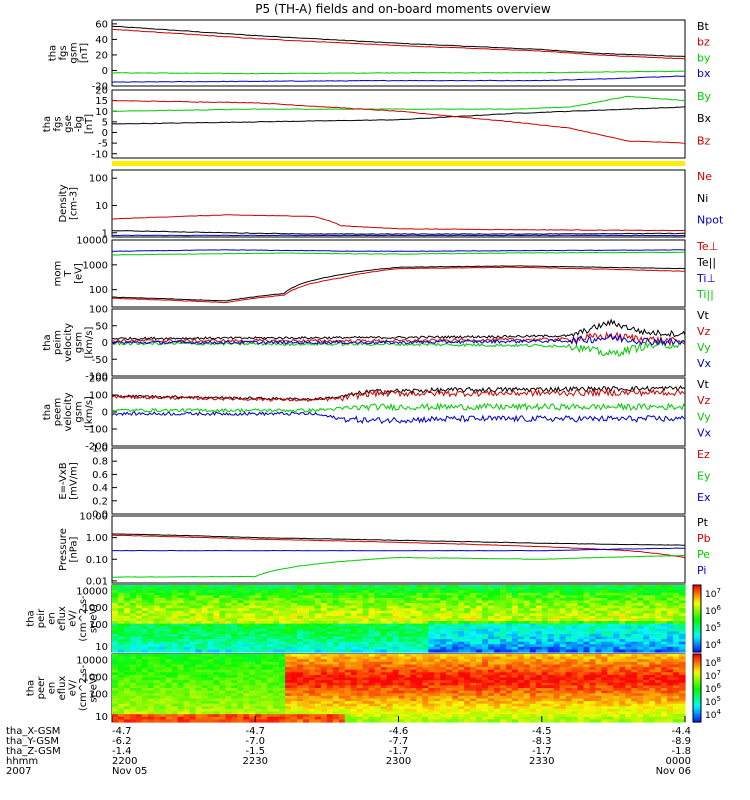 Image resolution: width=750 pixels, height=800 pixels. Describe the element at coordinates (58, 274) in the screenshot. I see `ylabel-line: mom` at that location.